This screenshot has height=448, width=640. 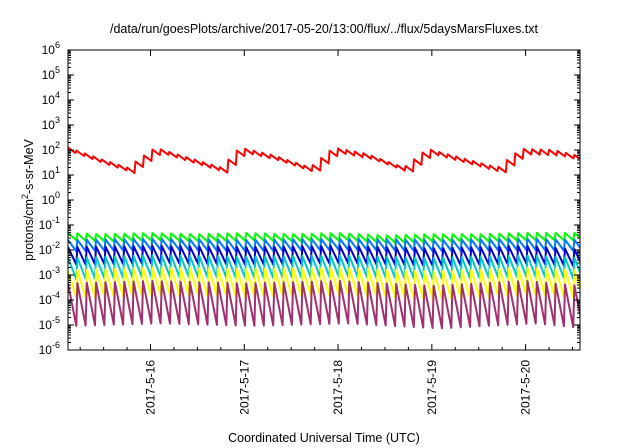 I want to click on x-tick-label: 2017-5-18, so click(x=338, y=387).